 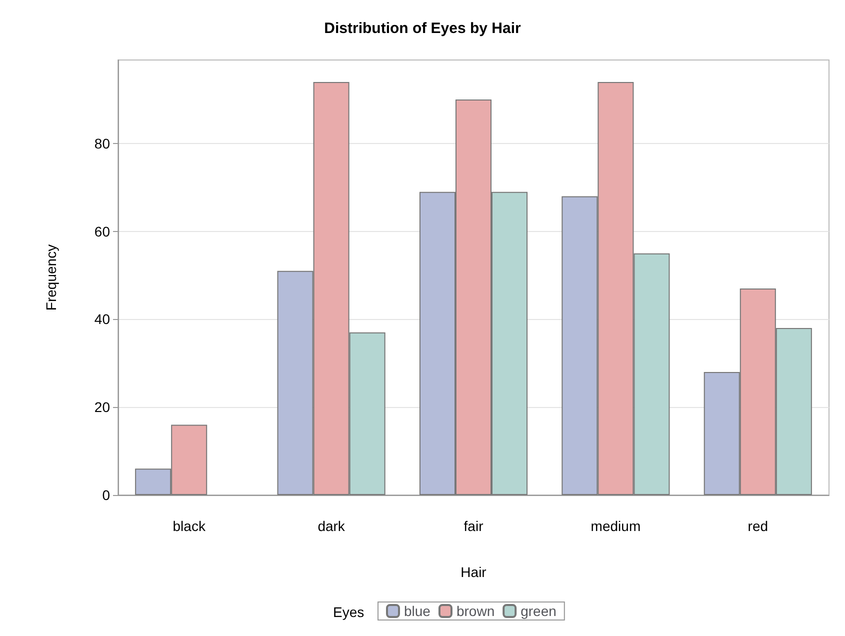 I want to click on y-tick-label: 60, so click(x=102, y=231).